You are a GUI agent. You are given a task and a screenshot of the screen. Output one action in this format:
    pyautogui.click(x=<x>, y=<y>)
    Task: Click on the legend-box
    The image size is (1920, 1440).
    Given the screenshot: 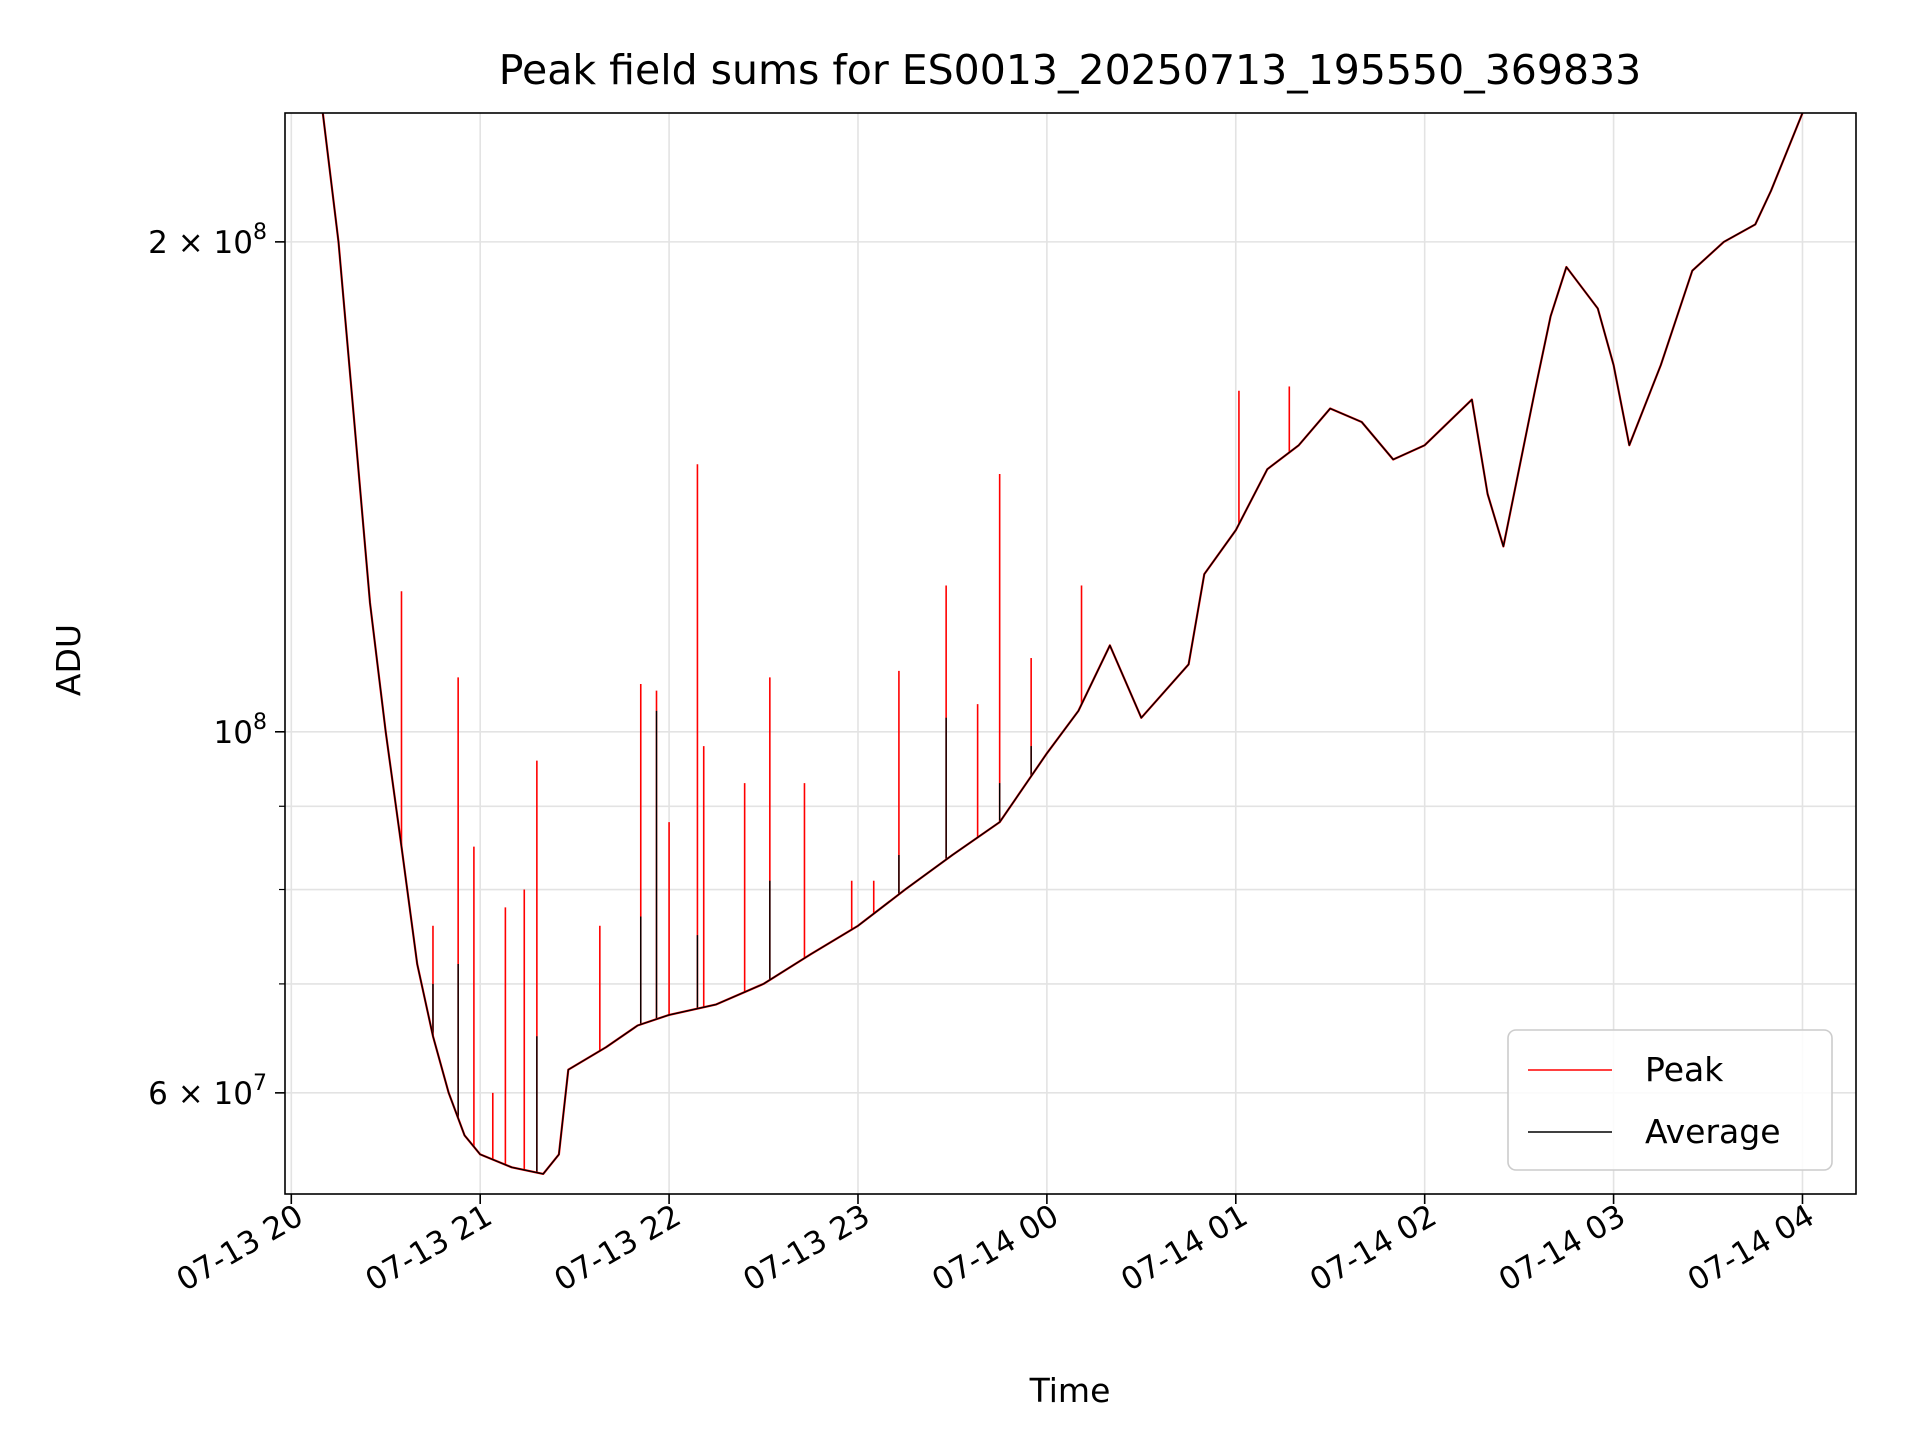 What is the action you would take?
    pyautogui.click(x=1670, y=1100)
    